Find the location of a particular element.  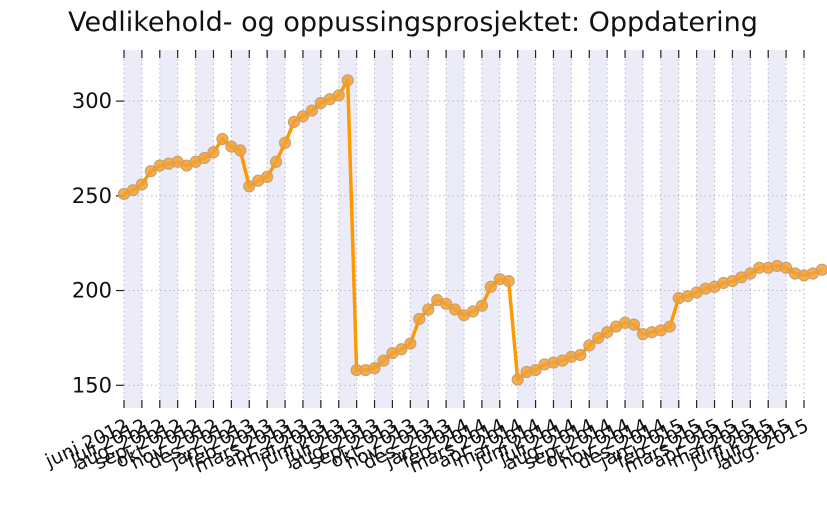

y-tick-label: 200 is located at coordinates (92, 291).